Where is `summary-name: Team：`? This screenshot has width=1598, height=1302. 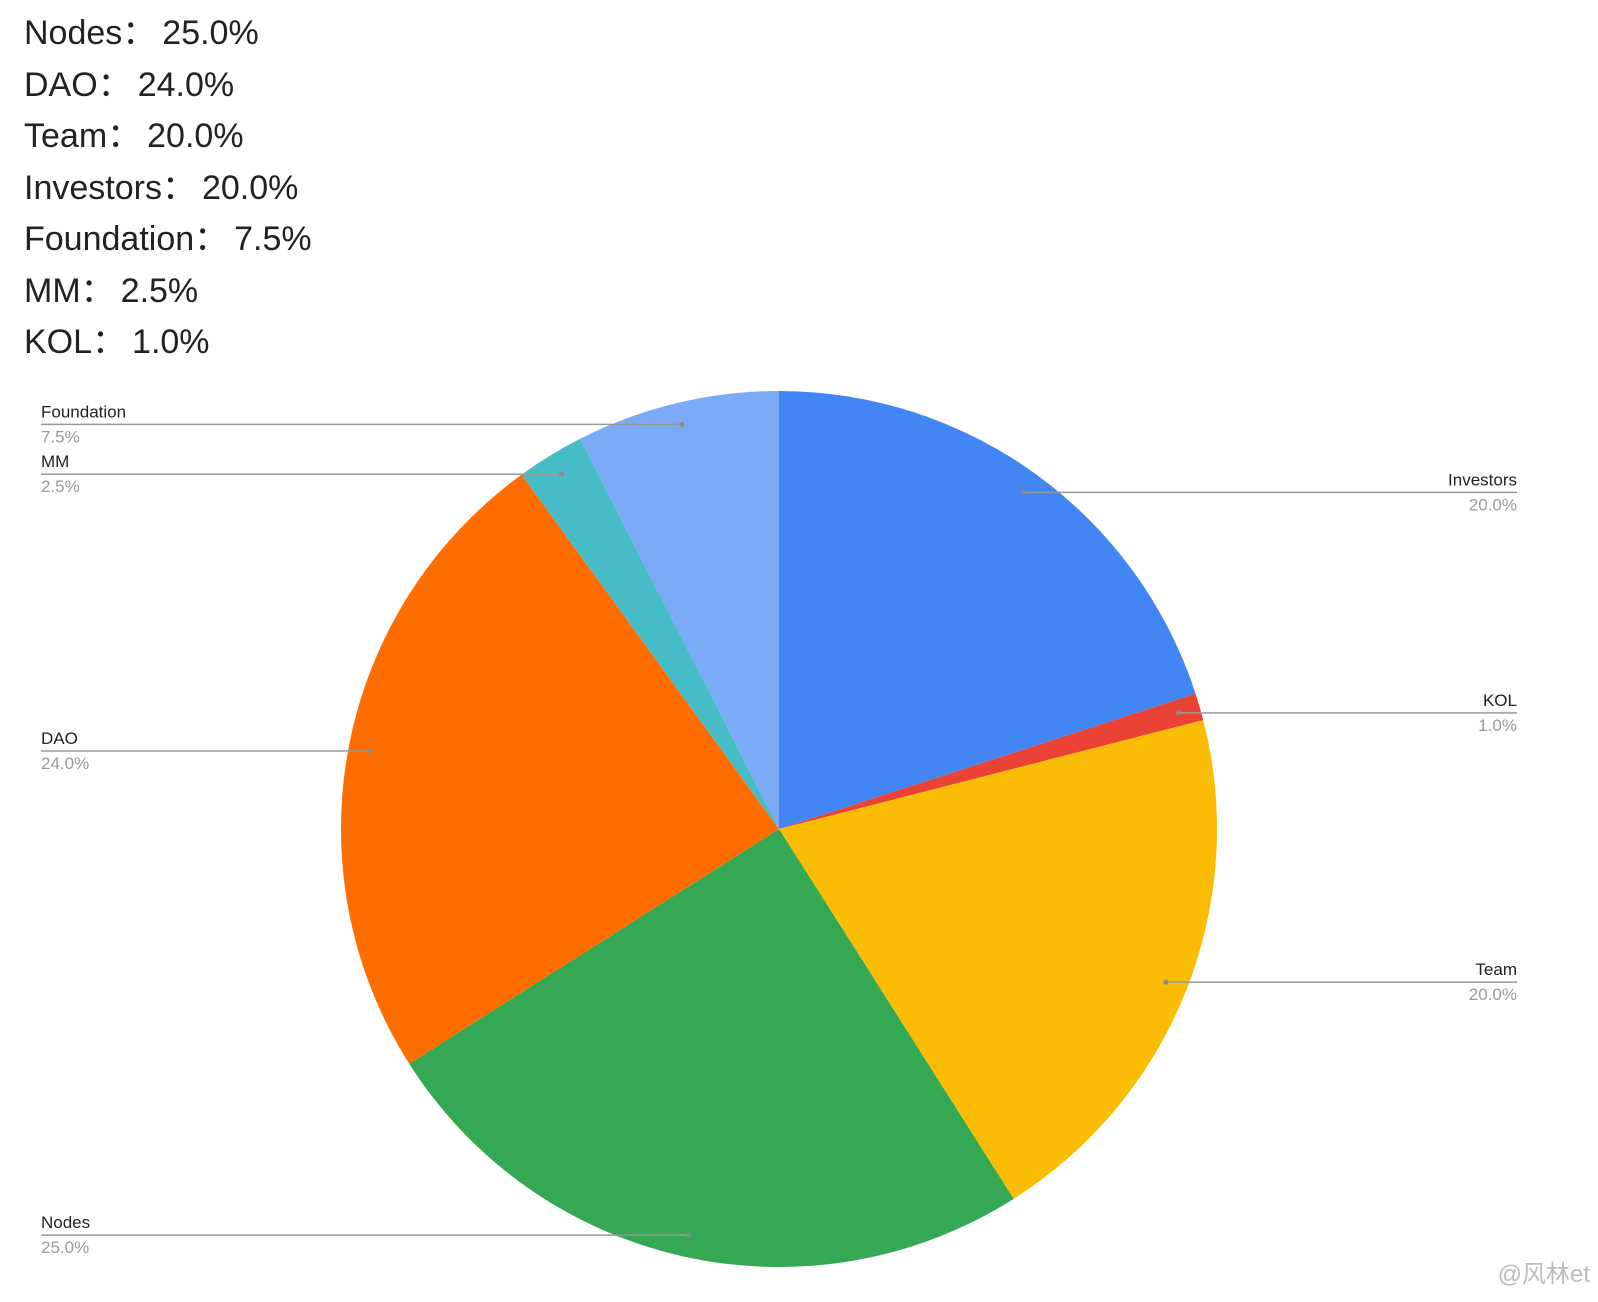
summary-name: Team： is located at coordinates (83, 136).